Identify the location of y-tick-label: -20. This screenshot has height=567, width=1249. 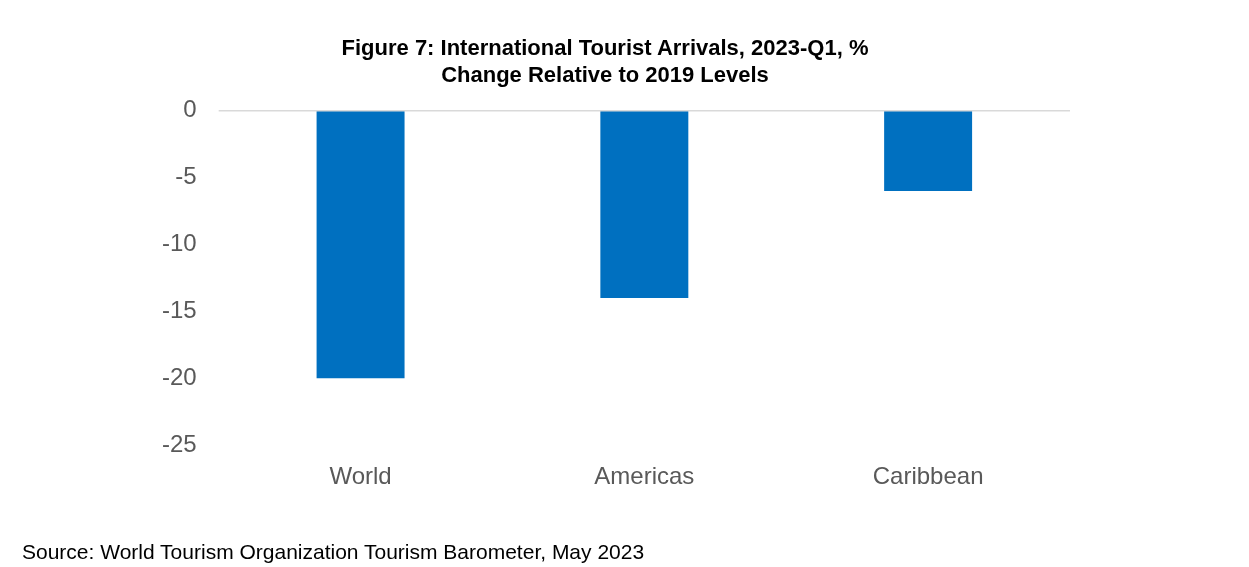
(179, 376).